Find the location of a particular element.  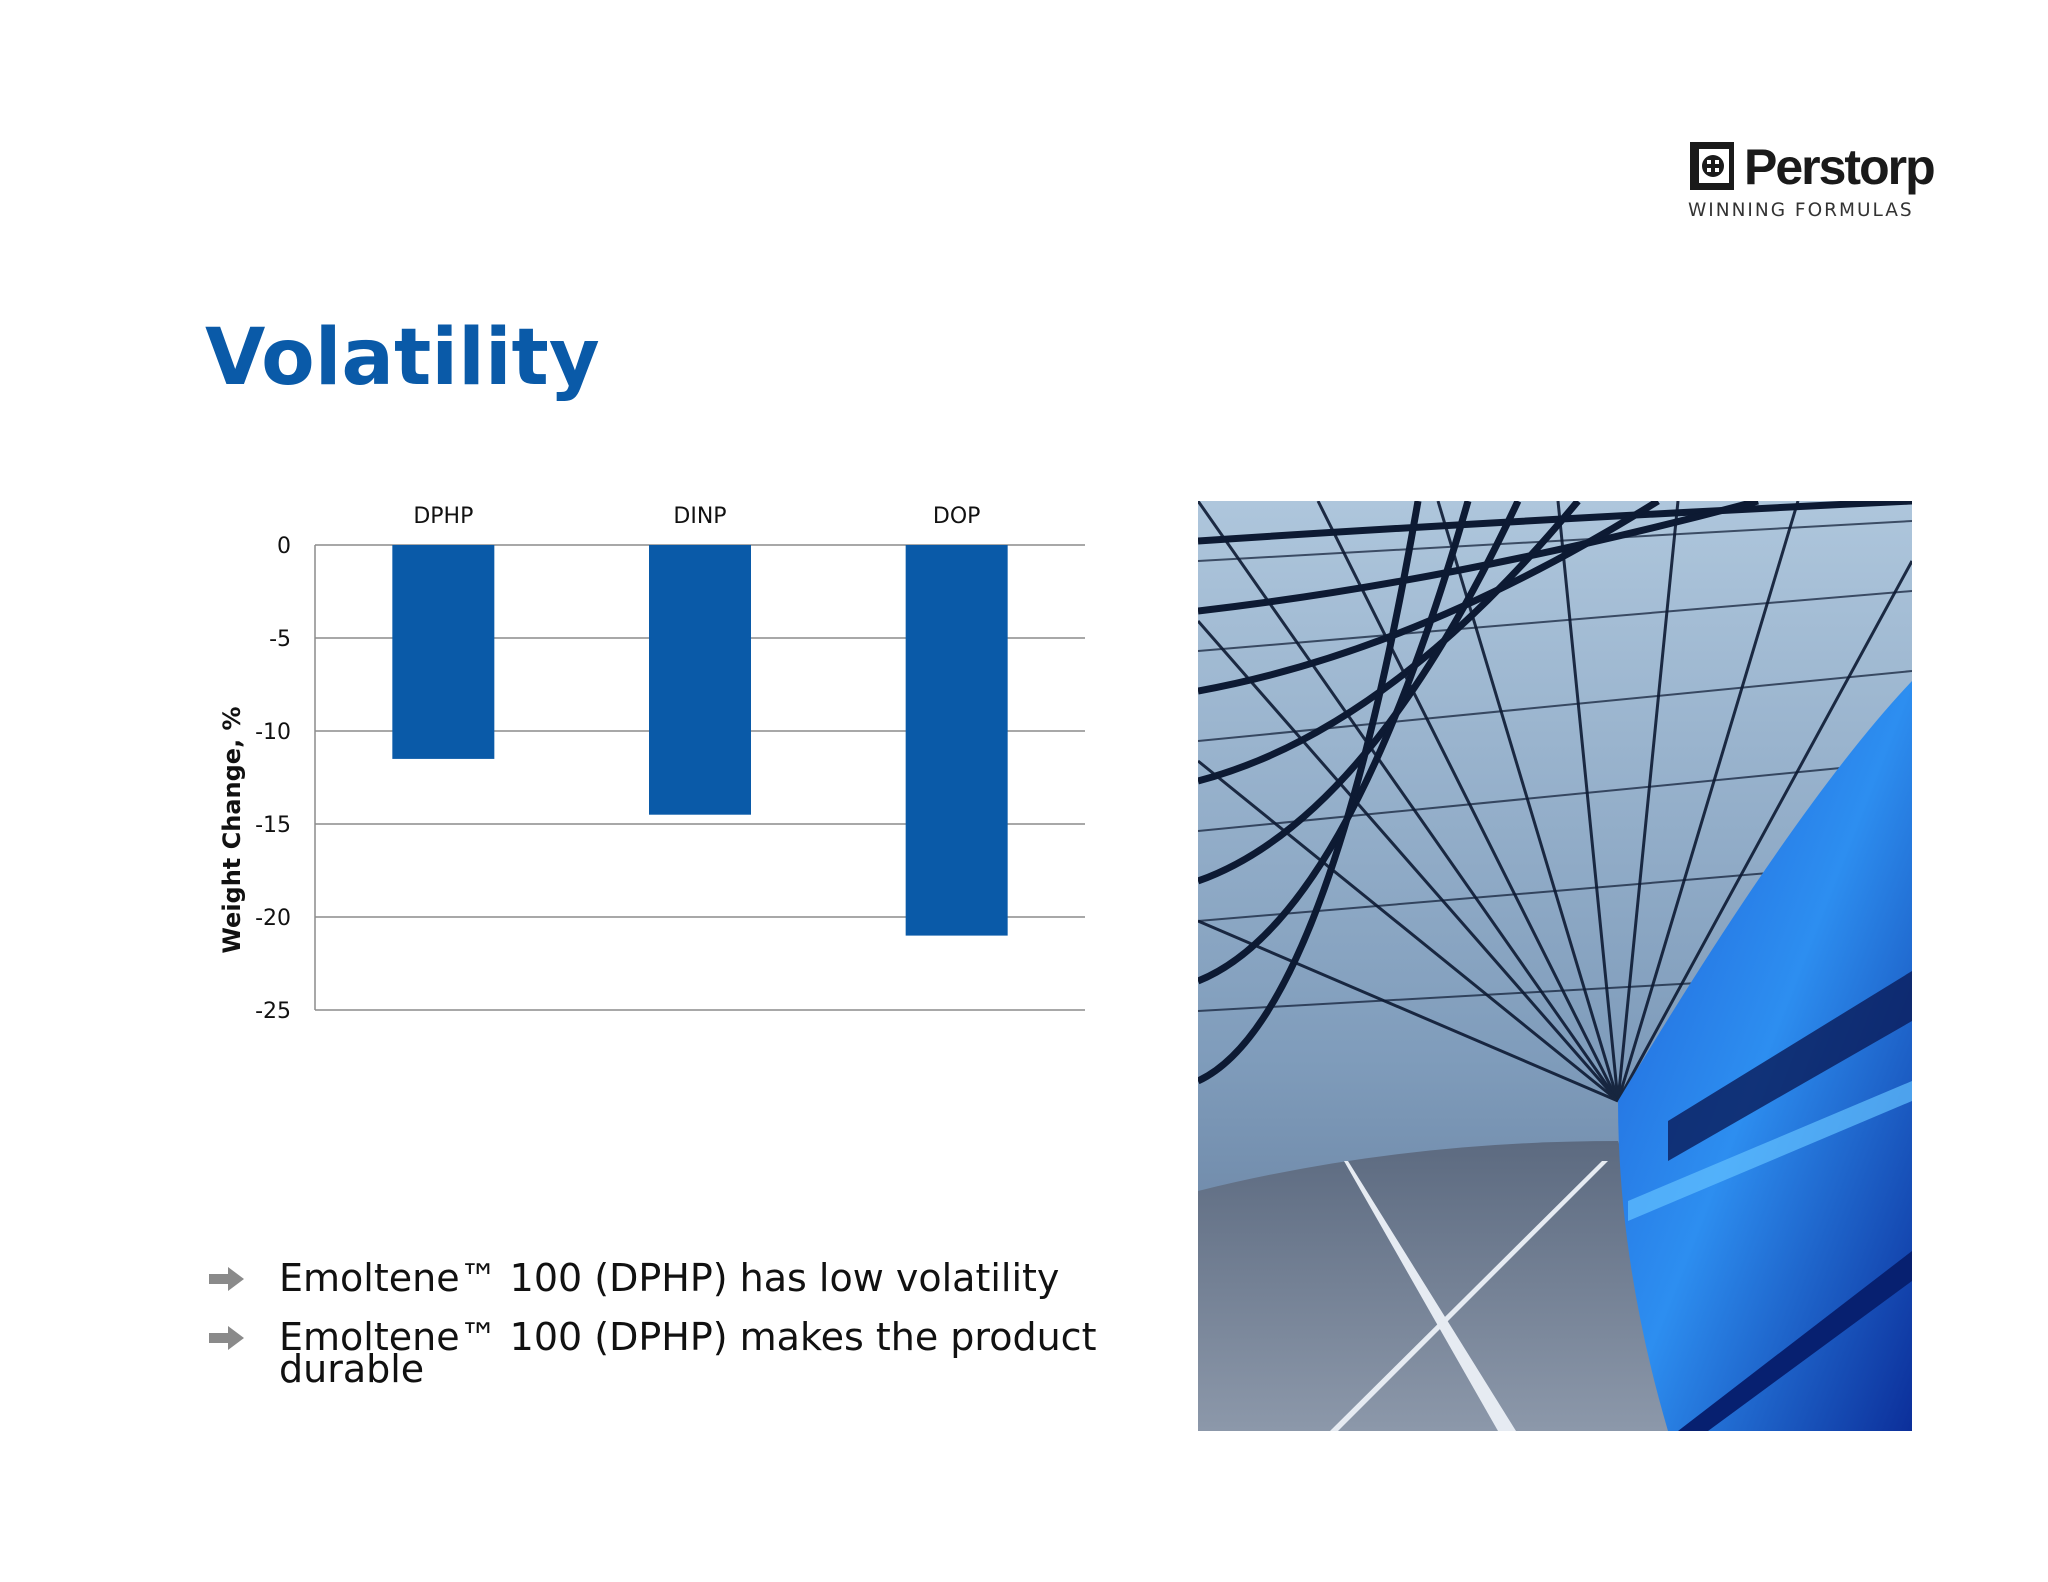

brand-name: Perstorp is located at coordinates (1840, 167).